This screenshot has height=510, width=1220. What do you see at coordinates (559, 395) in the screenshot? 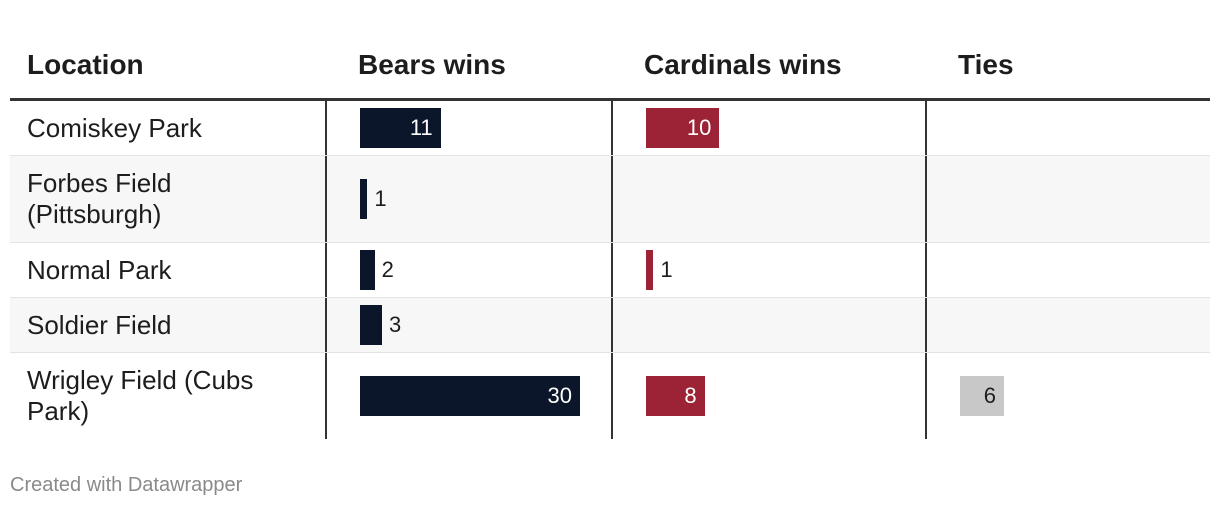
I see `bears-value-label: 30` at bounding box center [559, 395].